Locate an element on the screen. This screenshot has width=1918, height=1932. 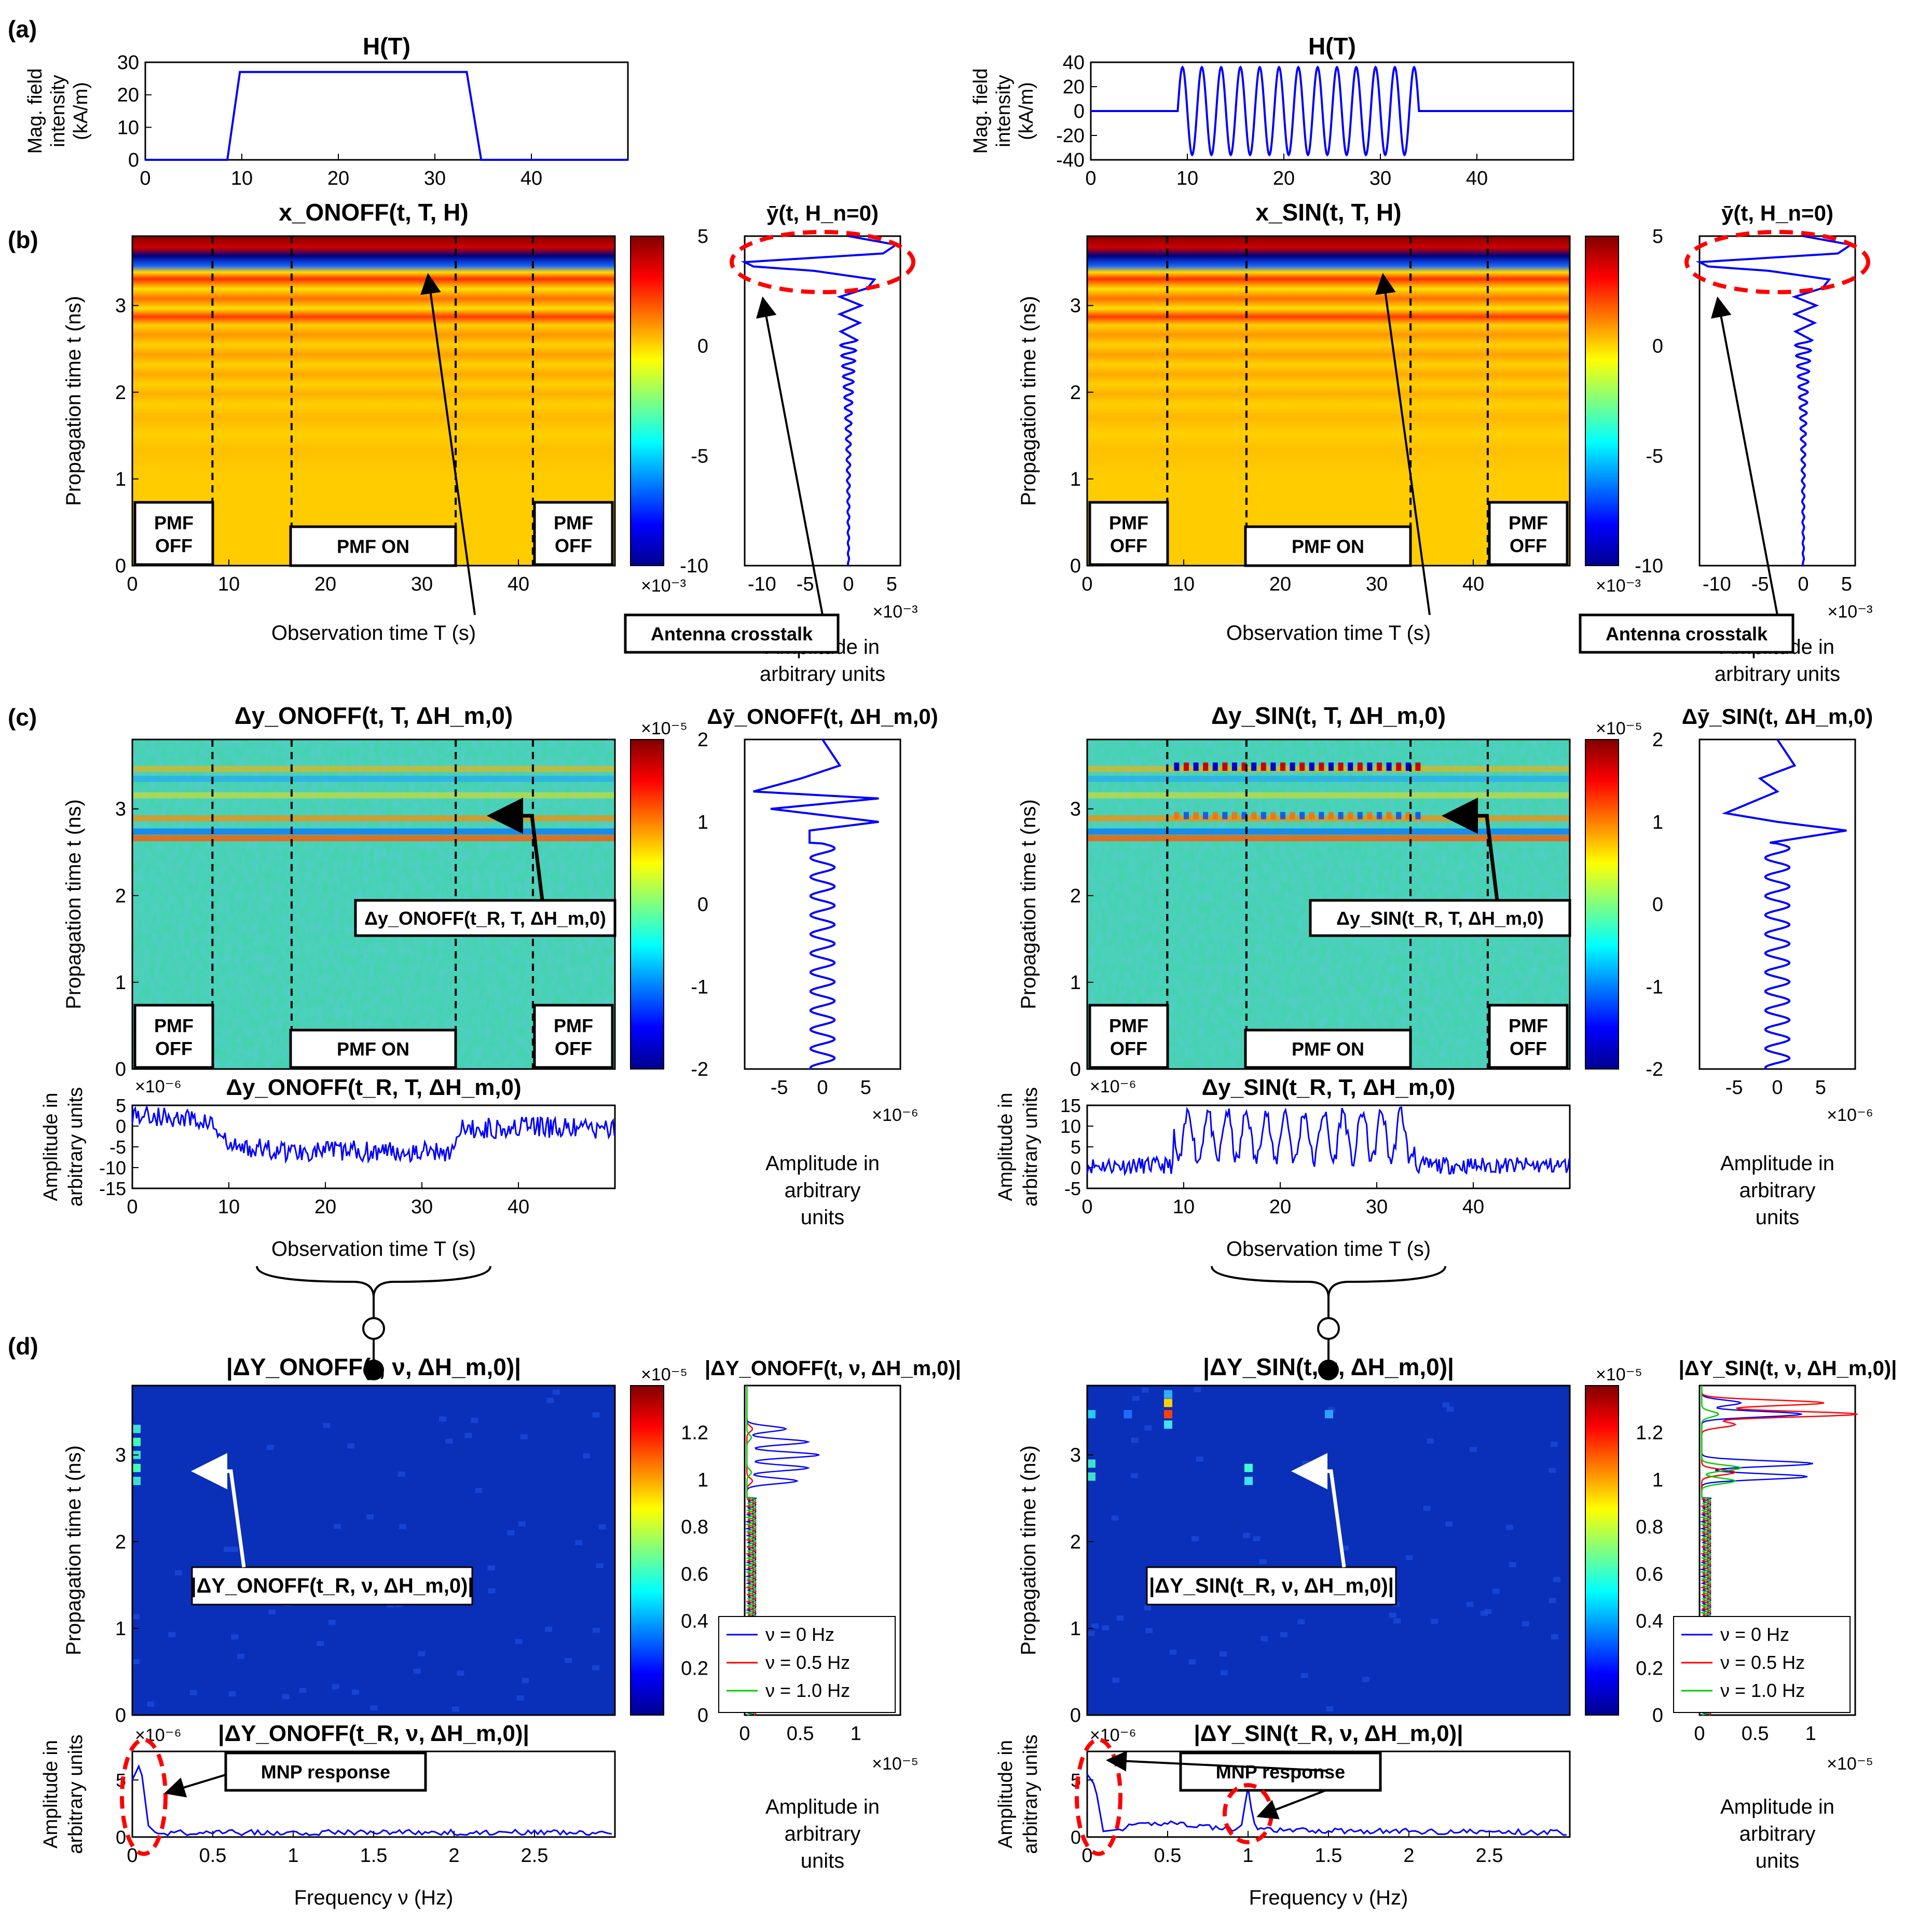
y-tick-label: 2 is located at coordinates (1075, 393).